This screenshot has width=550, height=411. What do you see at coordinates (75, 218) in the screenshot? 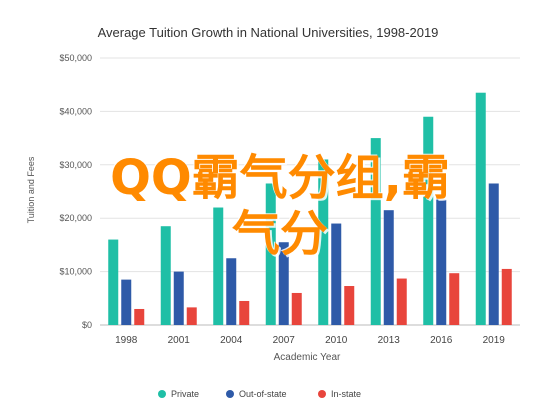
I see `y-tick-label: $20,000` at bounding box center [75, 218].